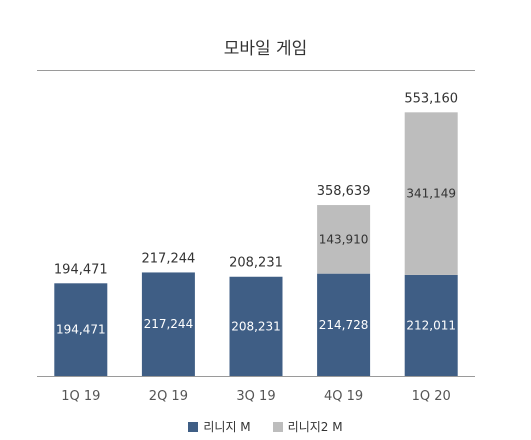 The width and height of the screenshot is (531, 440). Describe the element at coordinates (255, 396) in the screenshot. I see `x-tick-label-3: 3Q 19` at that location.